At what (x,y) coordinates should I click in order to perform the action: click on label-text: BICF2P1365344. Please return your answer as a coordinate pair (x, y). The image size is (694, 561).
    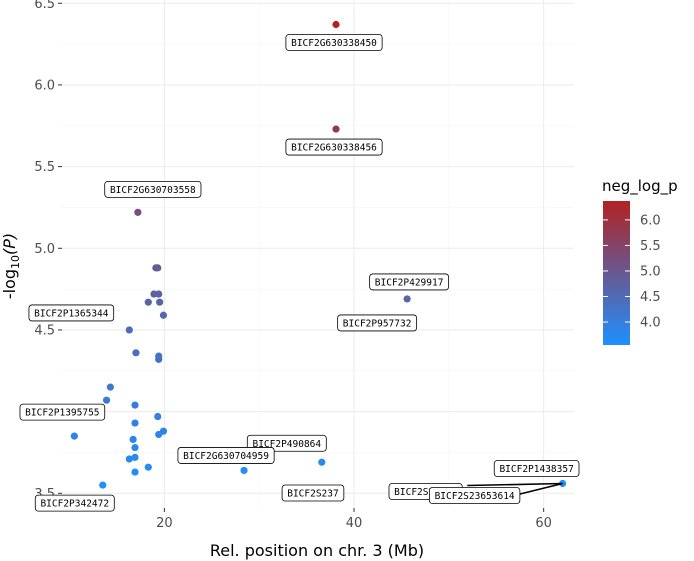
    Looking at the image, I should click on (71, 313).